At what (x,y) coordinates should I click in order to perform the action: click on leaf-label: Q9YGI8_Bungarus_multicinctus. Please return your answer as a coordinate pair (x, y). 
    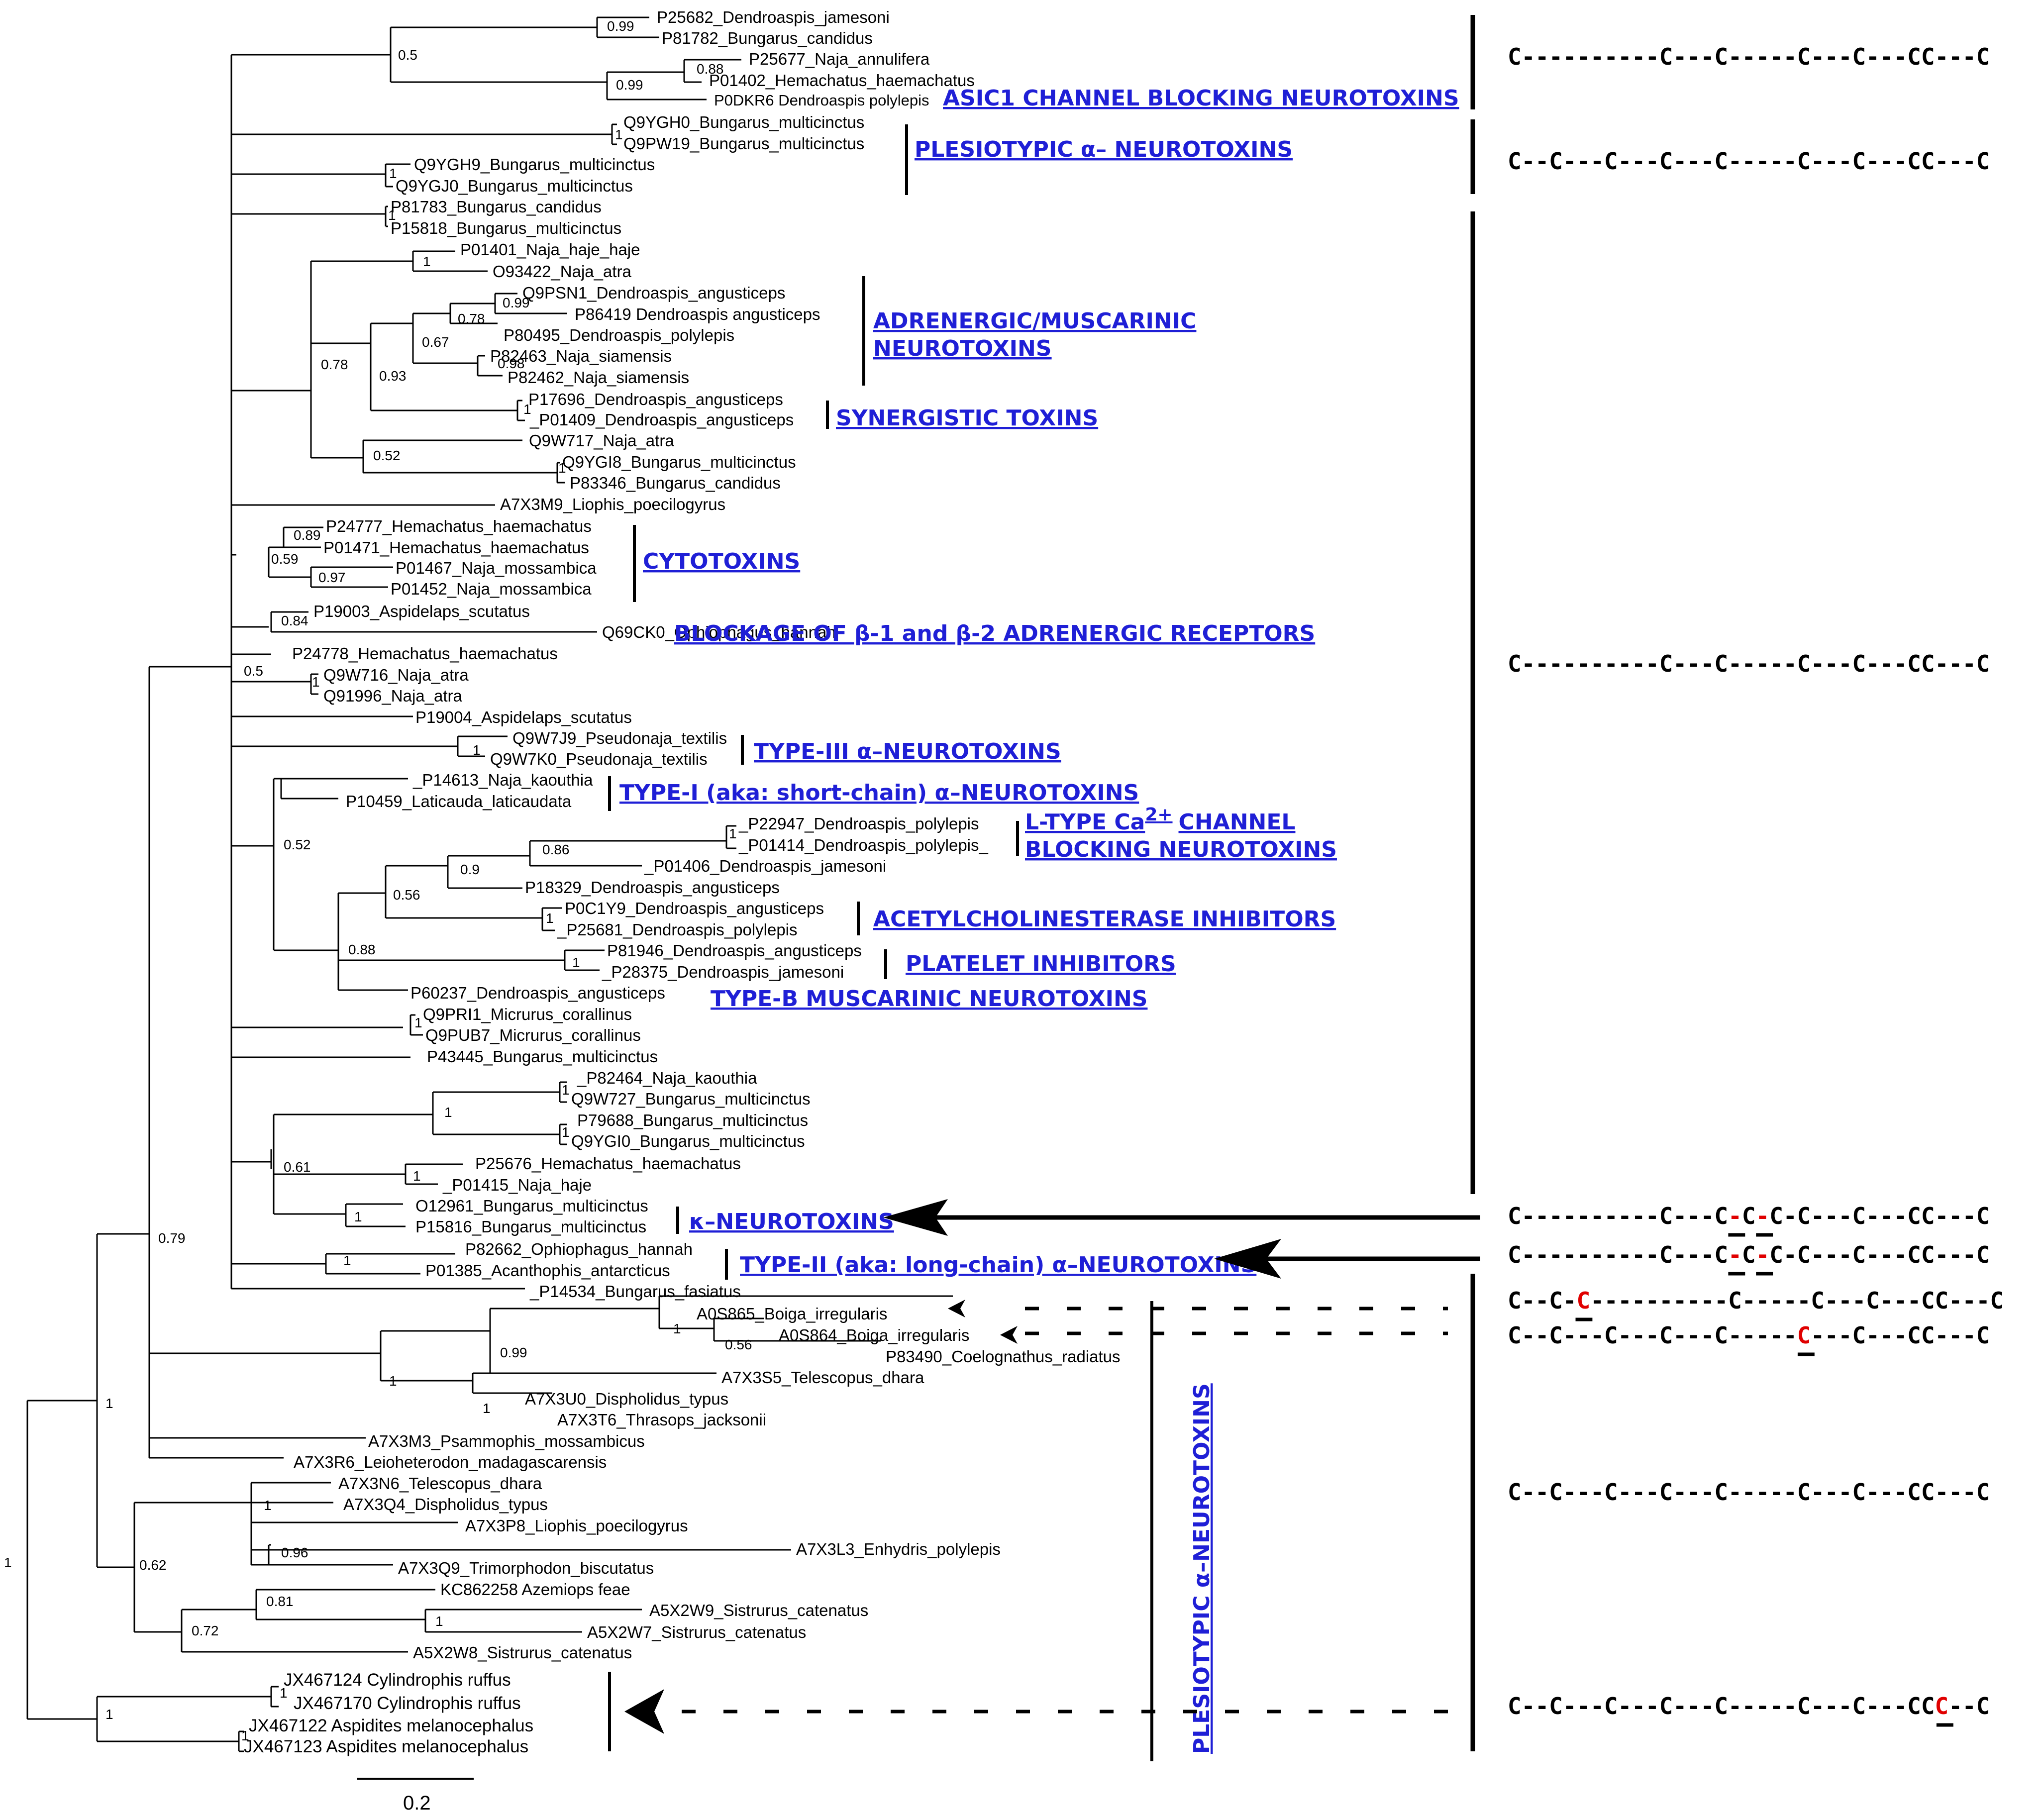
    Looking at the image, I should click on (679, 462).